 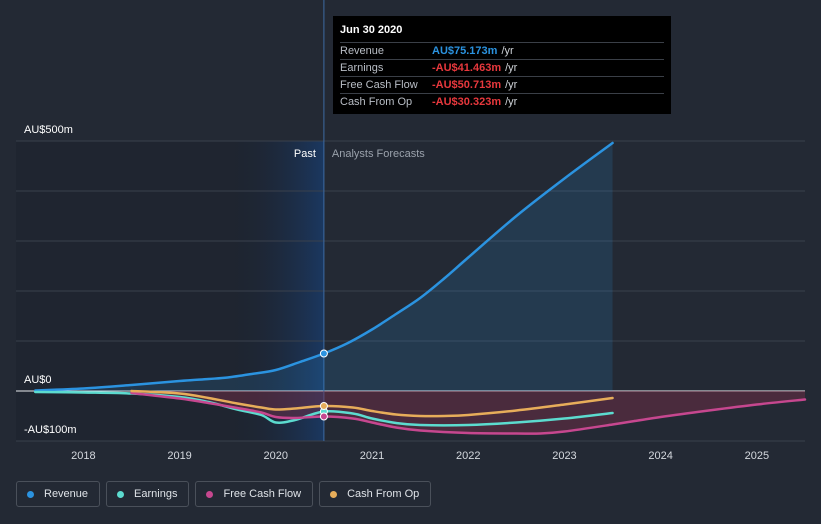 What do you see at coordinates (156, 494) in the screenshot?
I see `legend-label: Earnings` at bounding box center [156, 494].